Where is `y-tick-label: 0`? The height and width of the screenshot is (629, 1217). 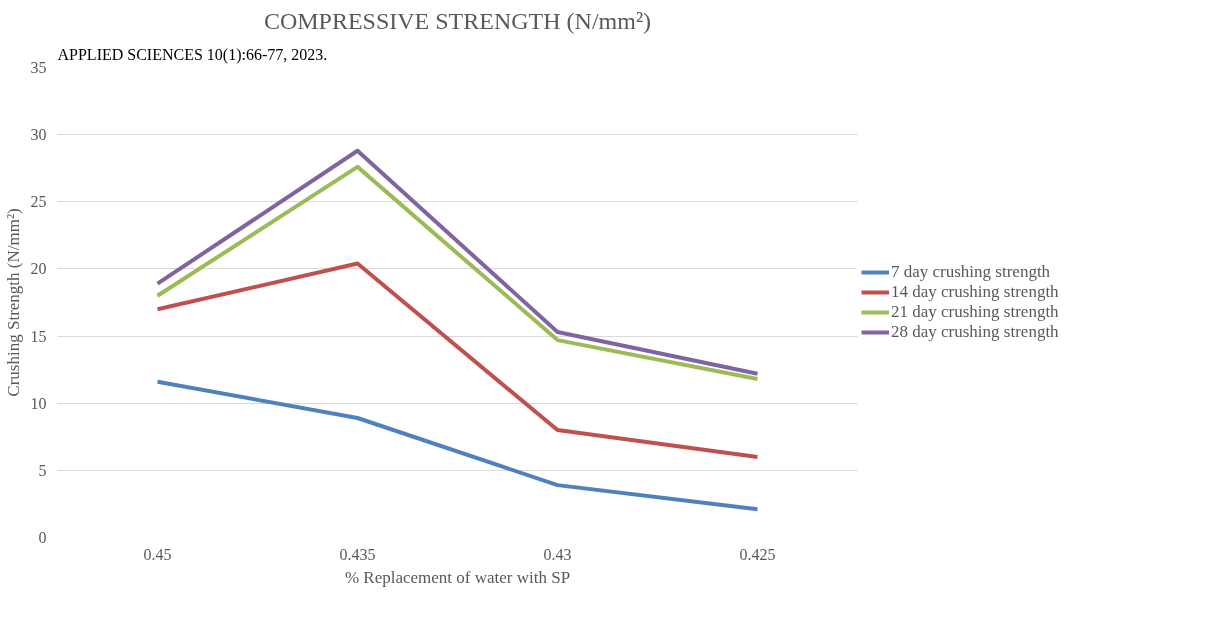
y-tick-label: 0 is located at coordinates (42, 537).